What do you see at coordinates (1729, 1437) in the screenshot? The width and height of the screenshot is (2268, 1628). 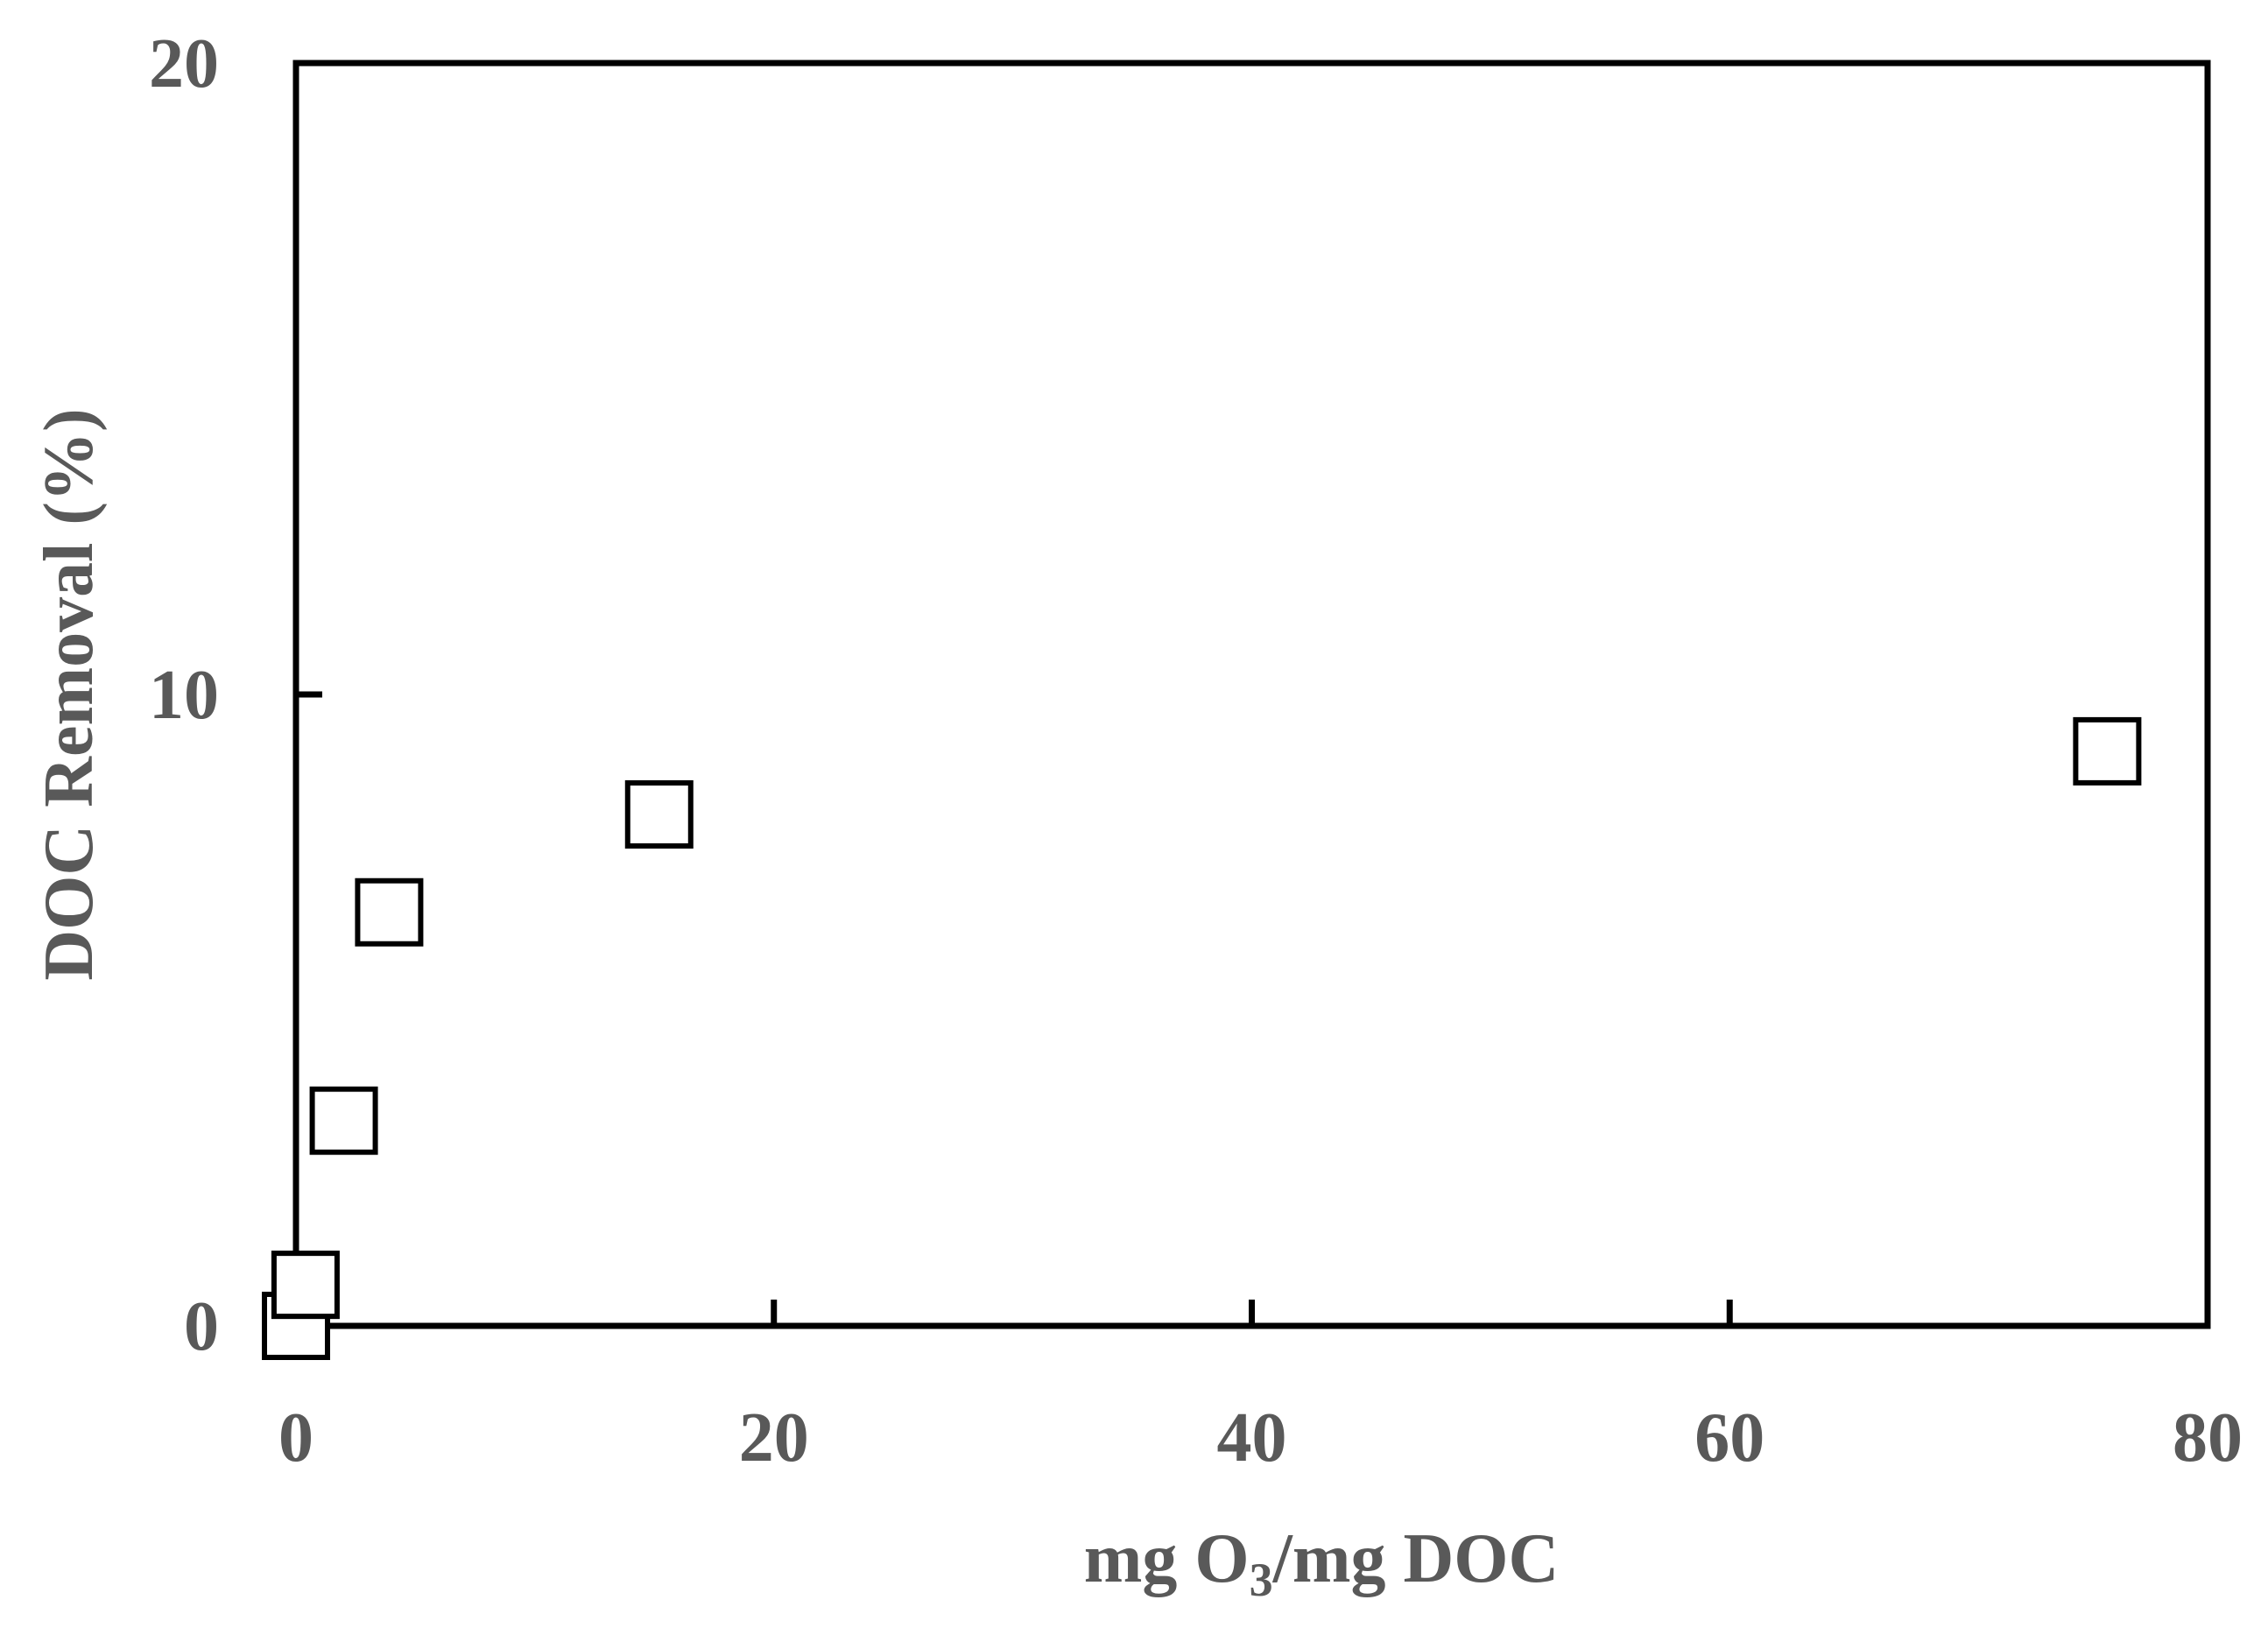 I see `x-tick-label-60: 60` at bounding box center [1729, 1437].